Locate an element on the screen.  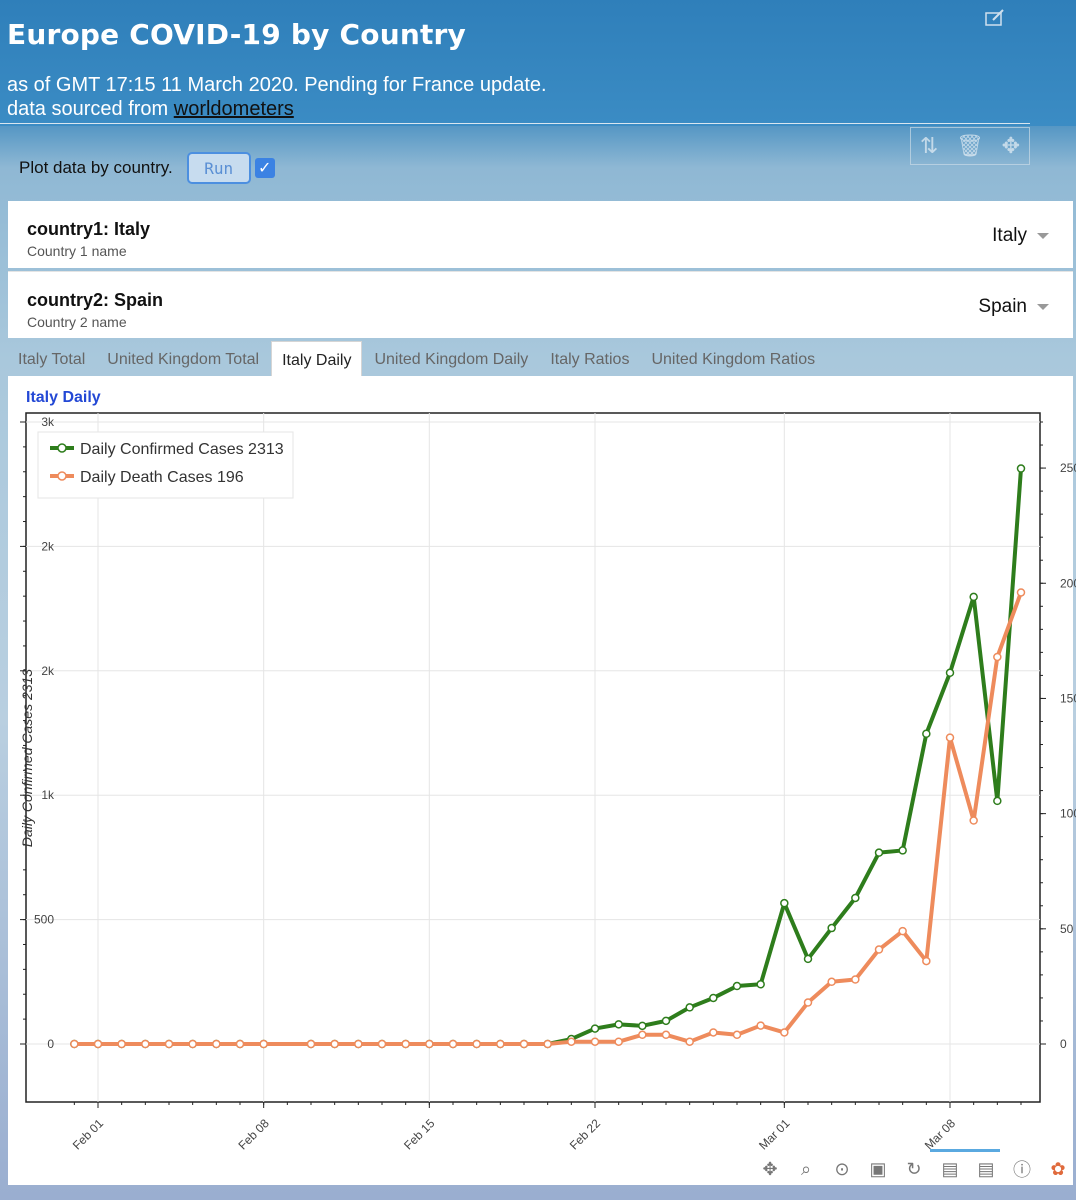
save-icon: ▣ is located at coordinates (878, 1168).